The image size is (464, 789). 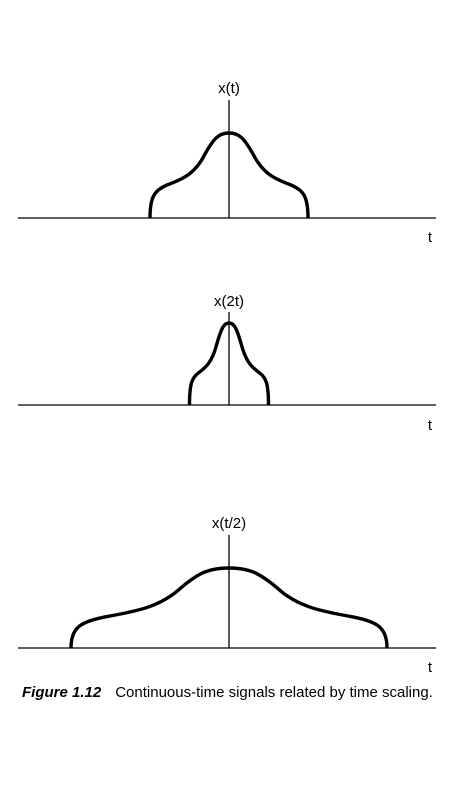 What do you see at coordinates (229, 523) in the screenshot?
I see `signal-label: x(t/2)` at bounding box center [229, 523].